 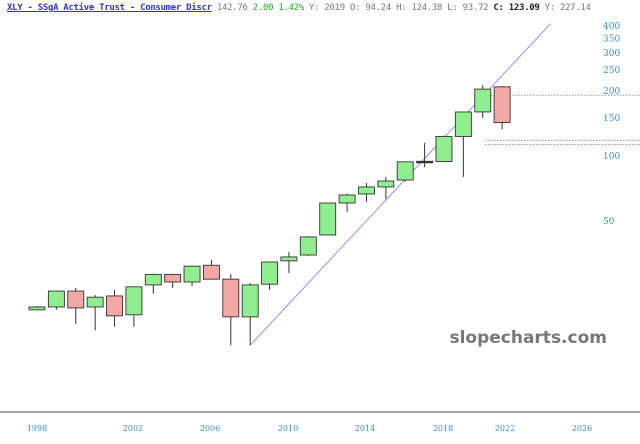 I want to click on candle-2013, so click(x=328, y=219).